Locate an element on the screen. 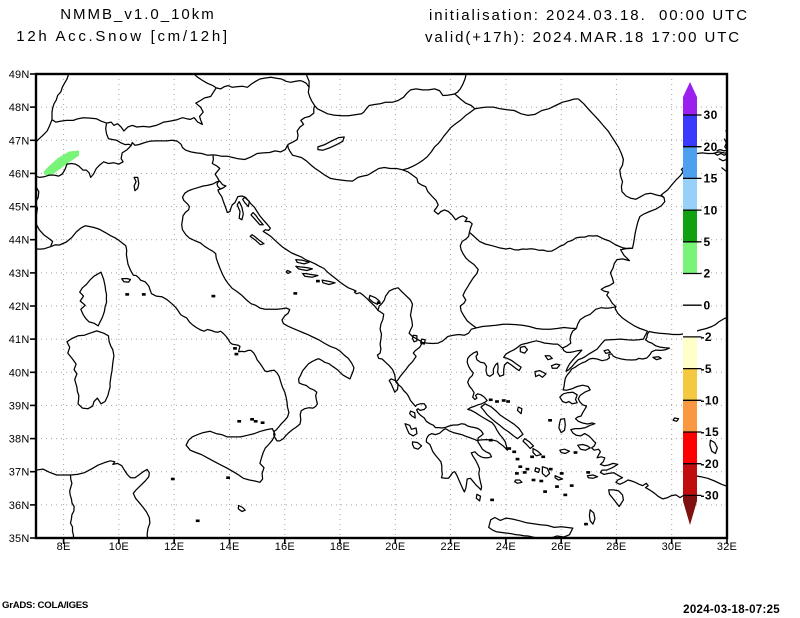 The width and height of the screenshot is (800, 618). svg-text: 20 is located at coordinates (711, 147).